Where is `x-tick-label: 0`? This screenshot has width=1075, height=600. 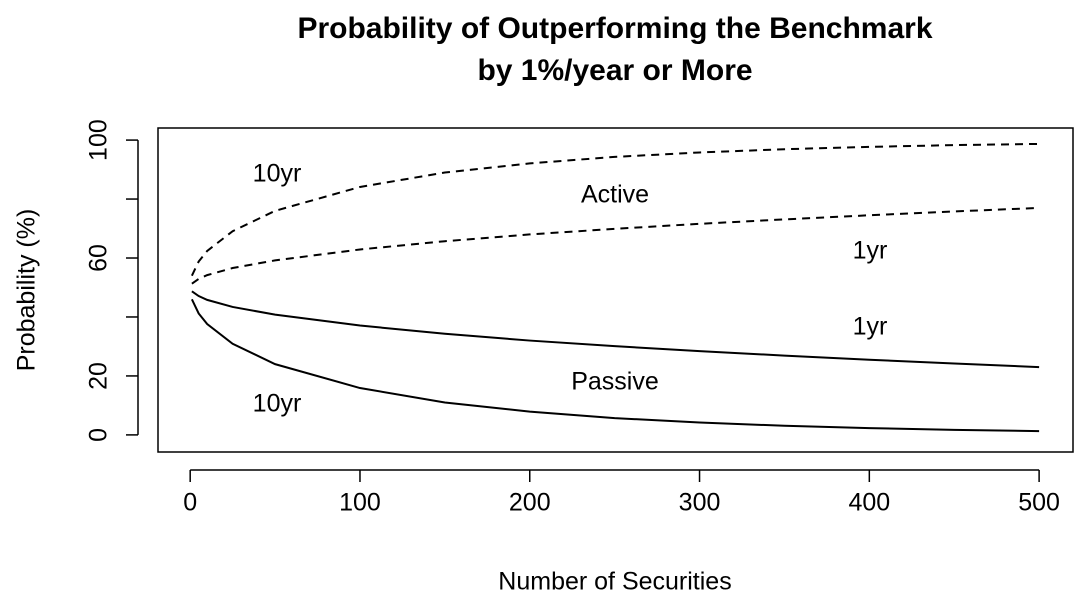
x-tick-label: 0 is located at coordinates (190, 503).